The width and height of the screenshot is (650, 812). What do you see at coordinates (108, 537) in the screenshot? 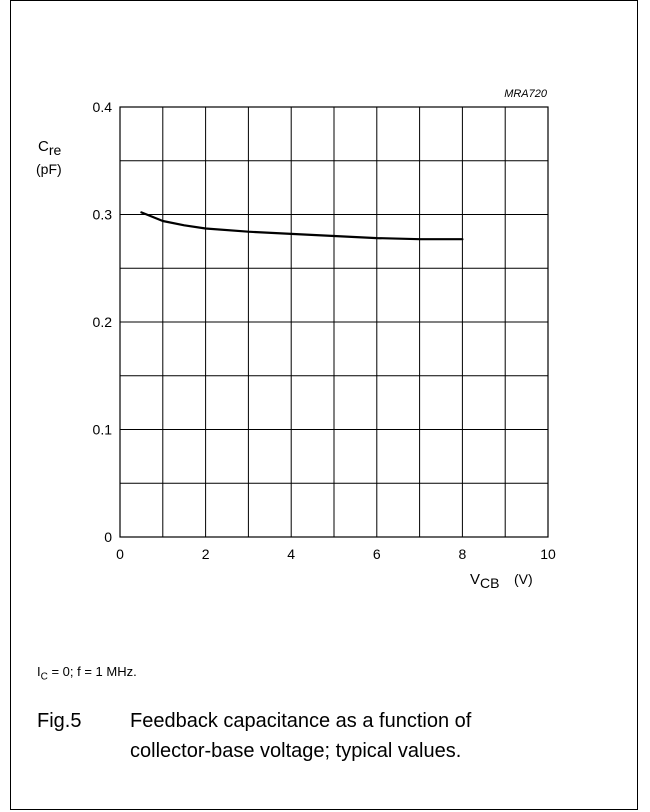
I see `y-tick-label: 0` at bounding box center [108, 537].